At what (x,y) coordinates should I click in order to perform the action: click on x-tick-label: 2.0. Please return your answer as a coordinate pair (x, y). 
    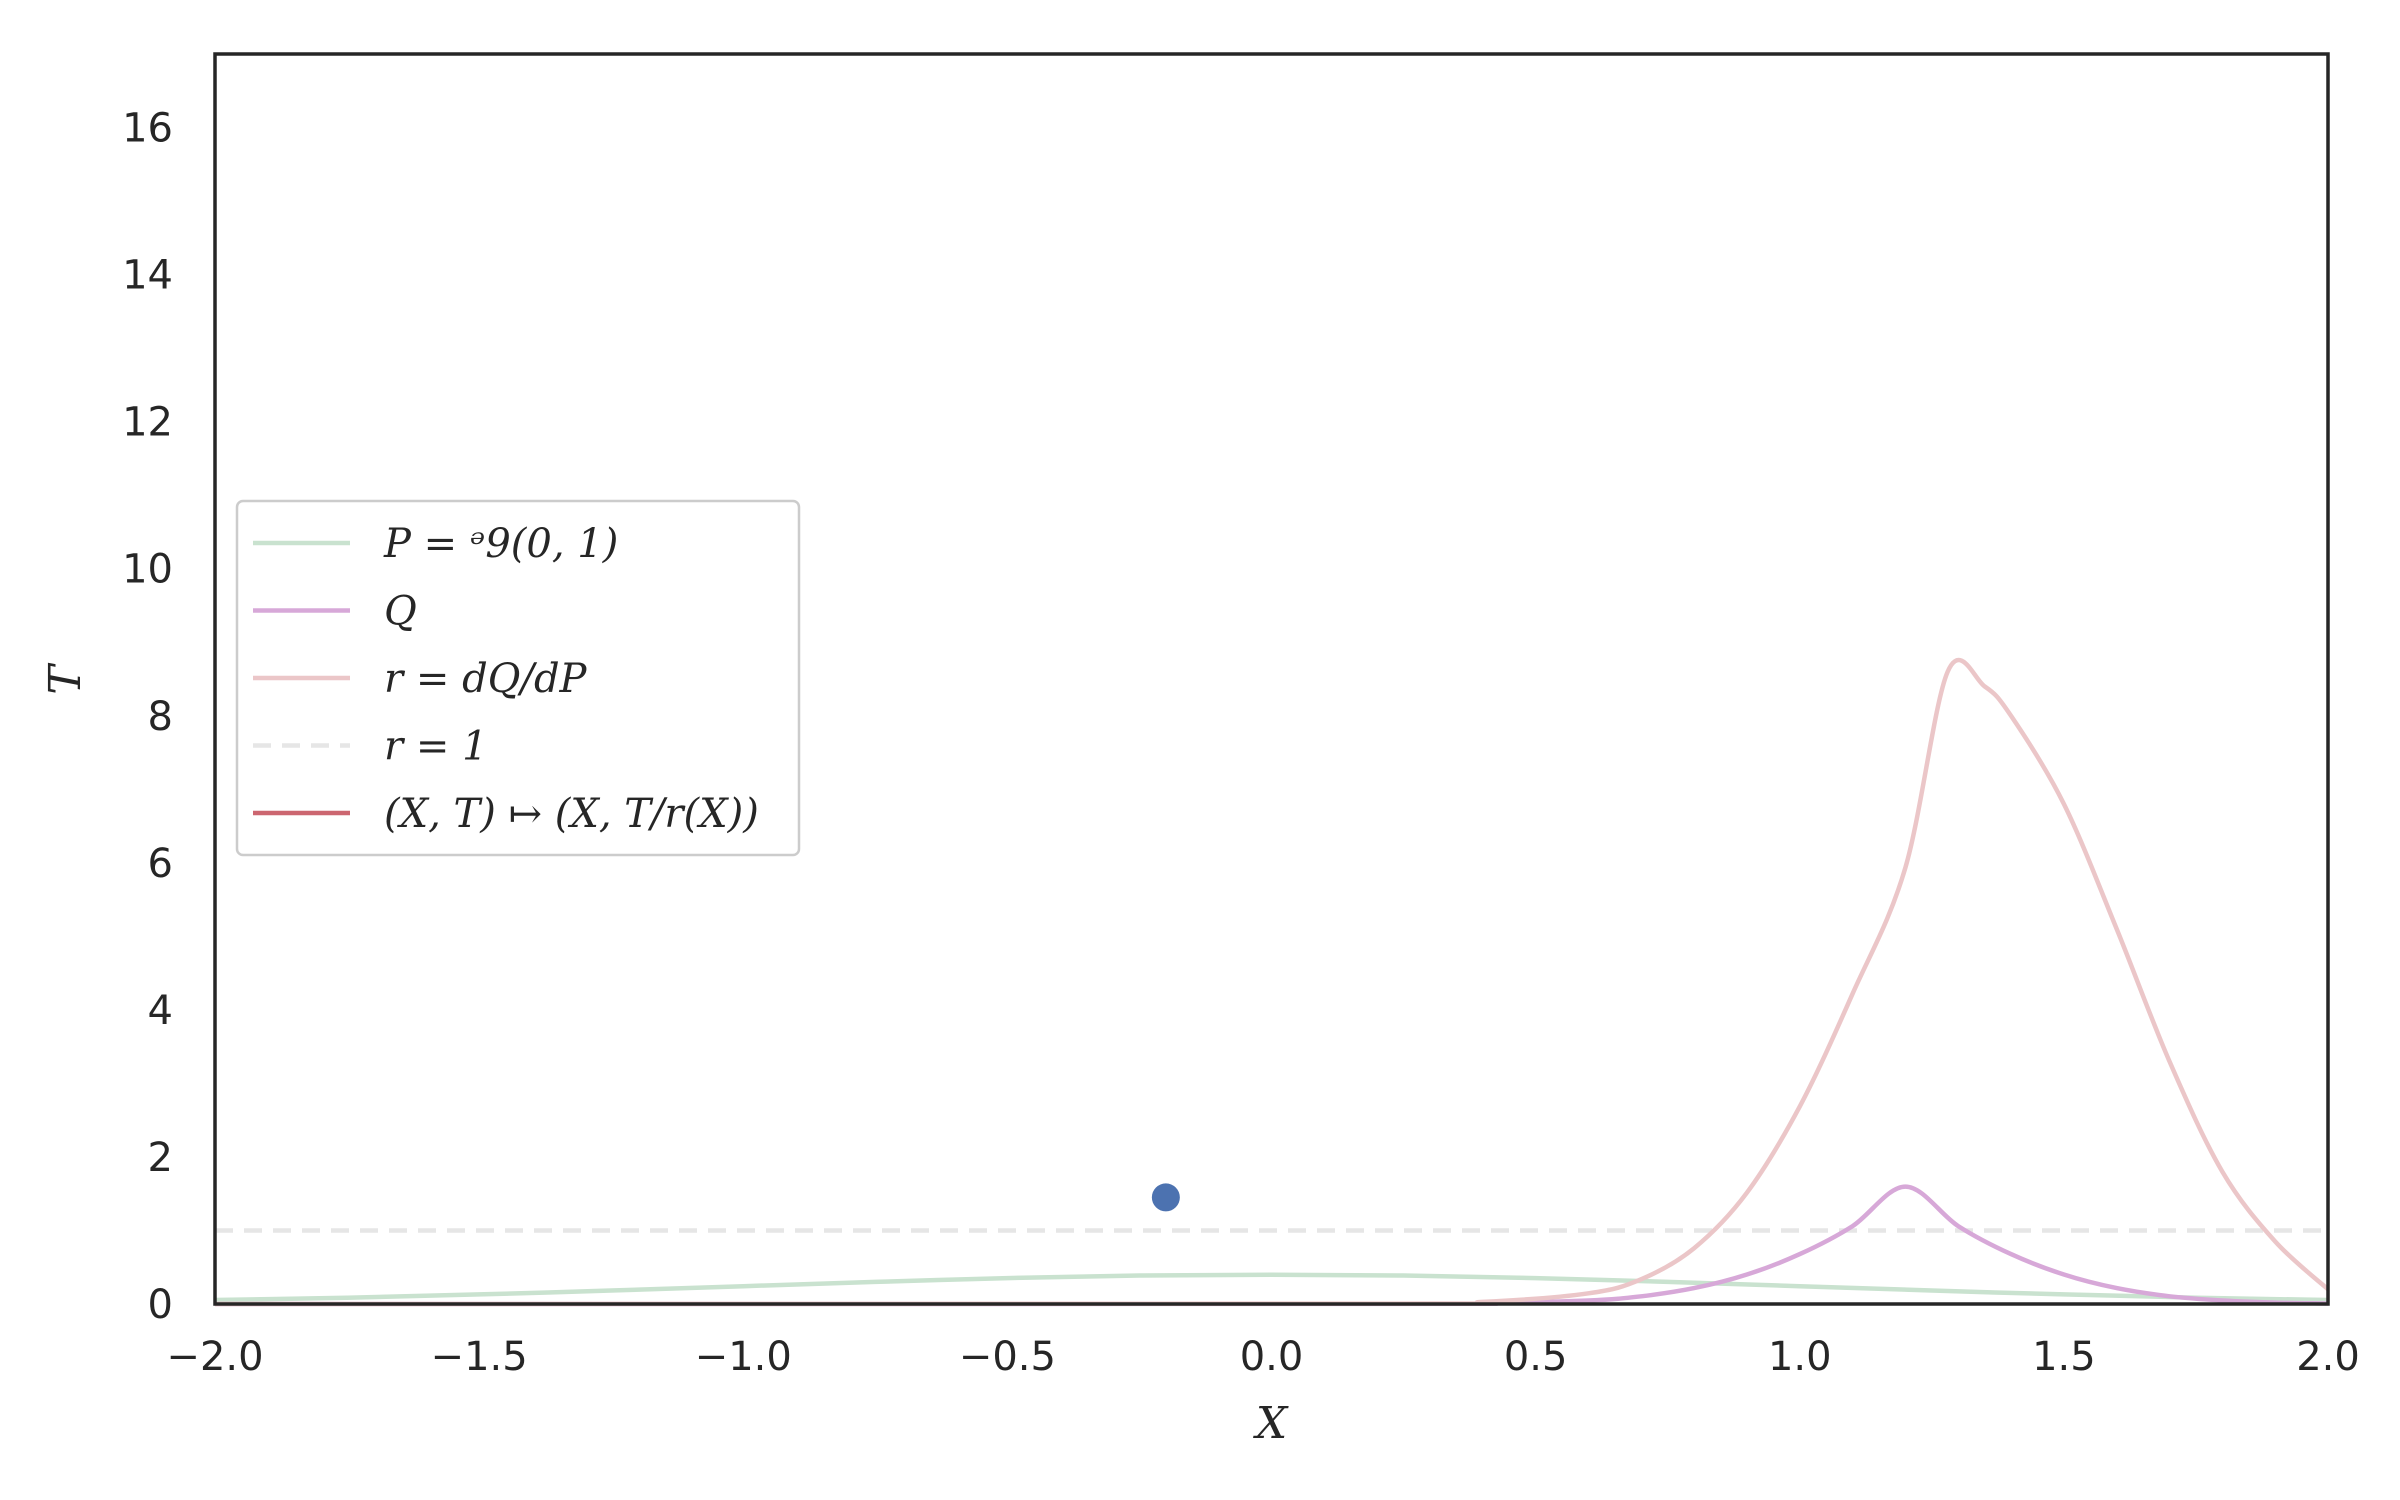
    Looking at the image, I should click on (2328, 1357).